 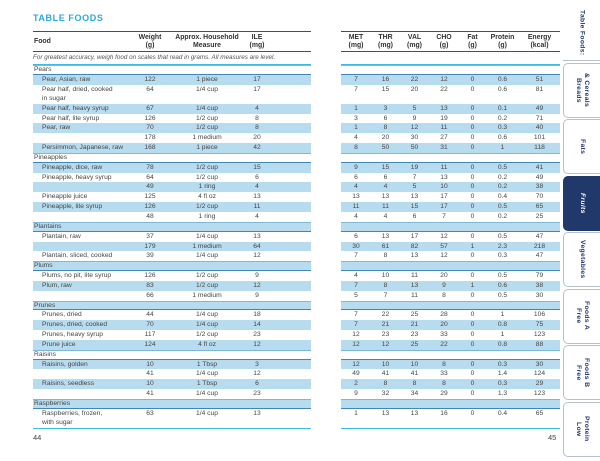 I want to click on category-label: Raspberries, so click(x=52, y=403).